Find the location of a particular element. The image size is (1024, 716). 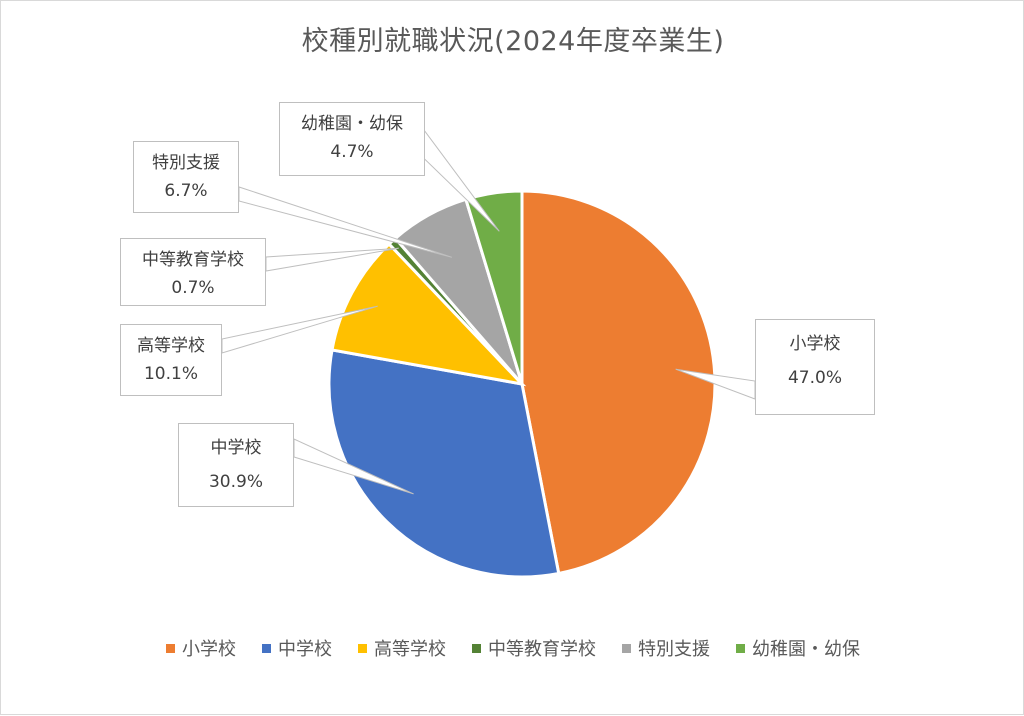

callout-category: 高等学校 is located at coordinates (171, 346).